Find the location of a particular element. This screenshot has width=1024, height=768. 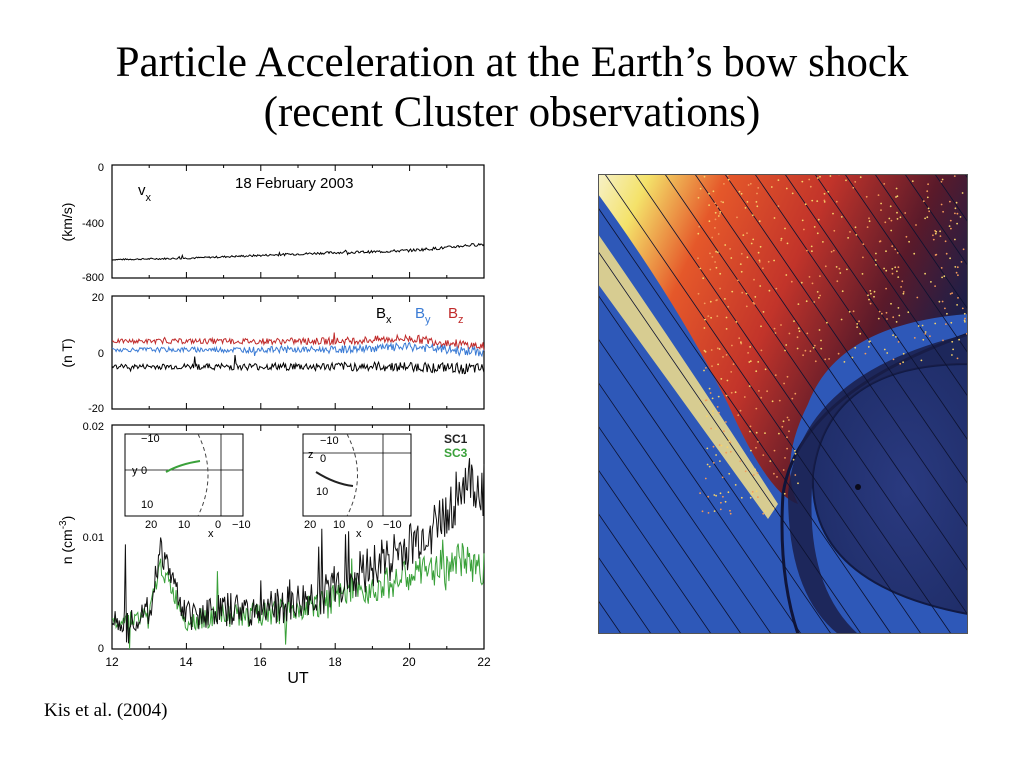

inset1-ytick-1: 0 is located at coordinates (144, 471).